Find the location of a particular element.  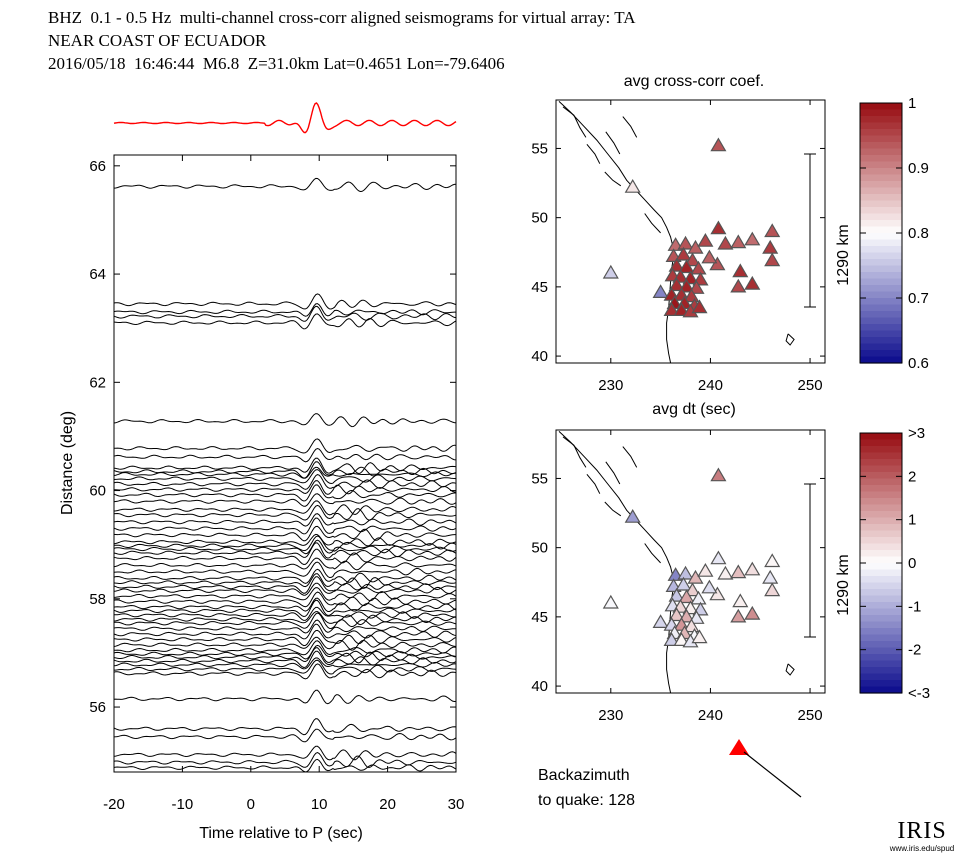

map-y-tick-label: 50 is located at coordinates (539, 548).